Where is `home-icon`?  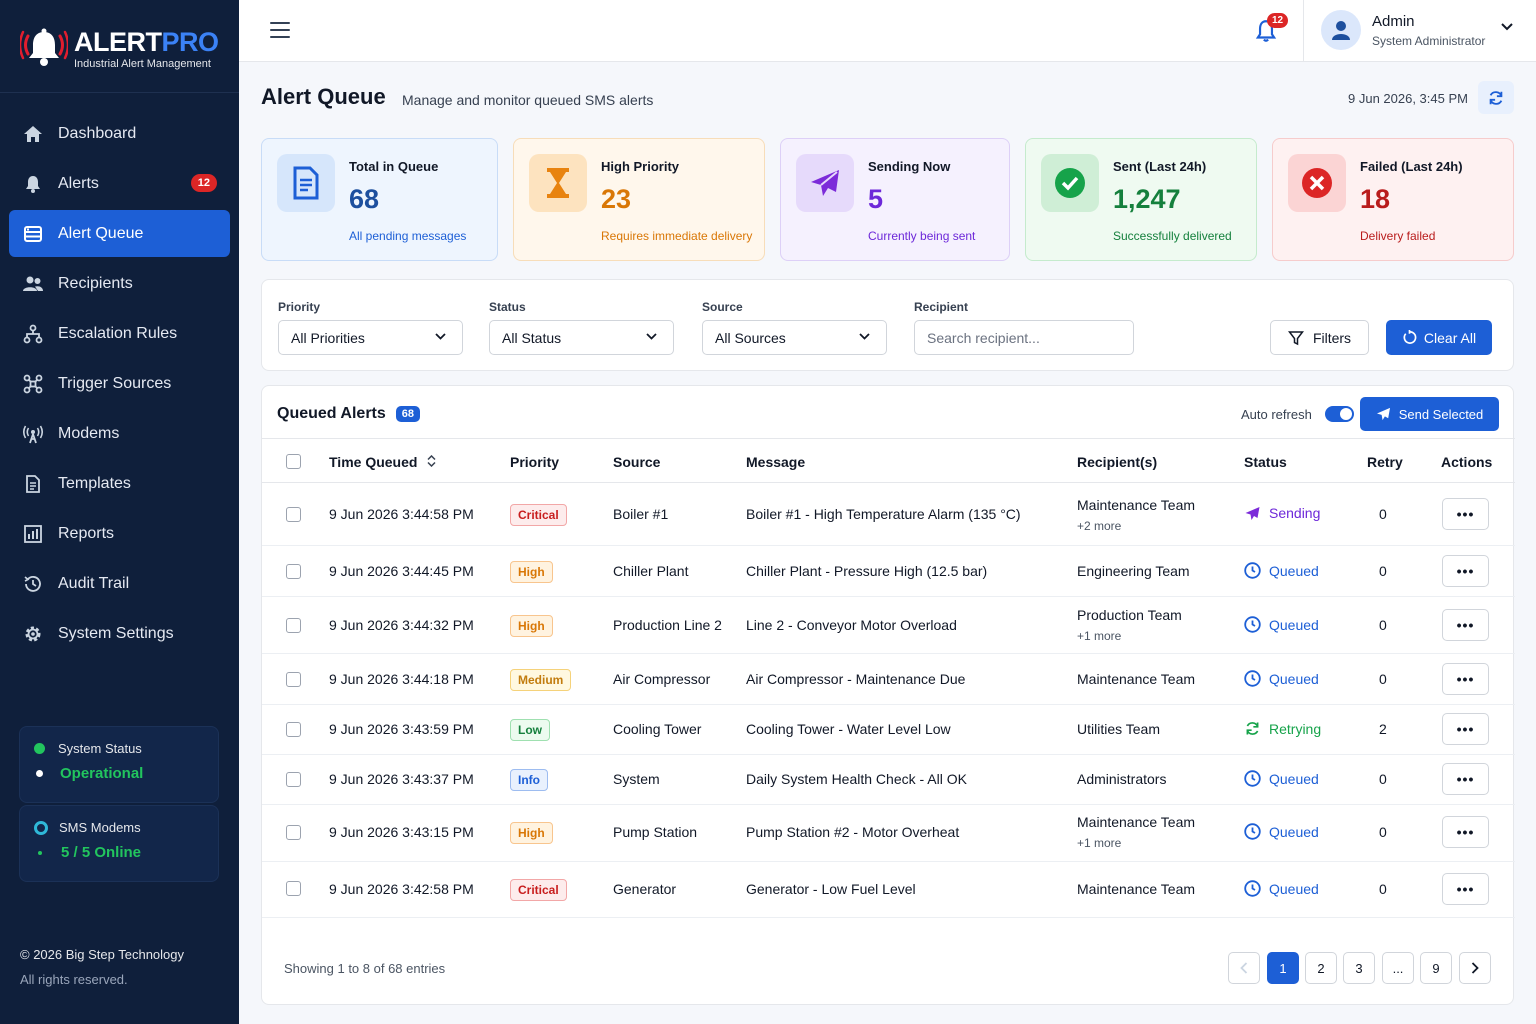 home-icon is located at coordinates (33, 134).